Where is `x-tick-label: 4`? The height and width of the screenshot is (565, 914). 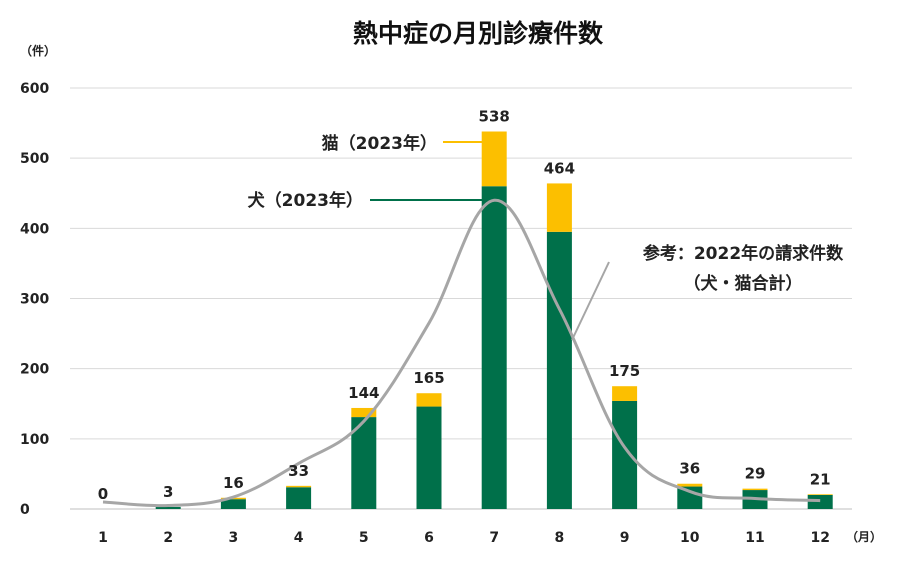
x-tick-label: 4 is located at coordinates (299, 538).